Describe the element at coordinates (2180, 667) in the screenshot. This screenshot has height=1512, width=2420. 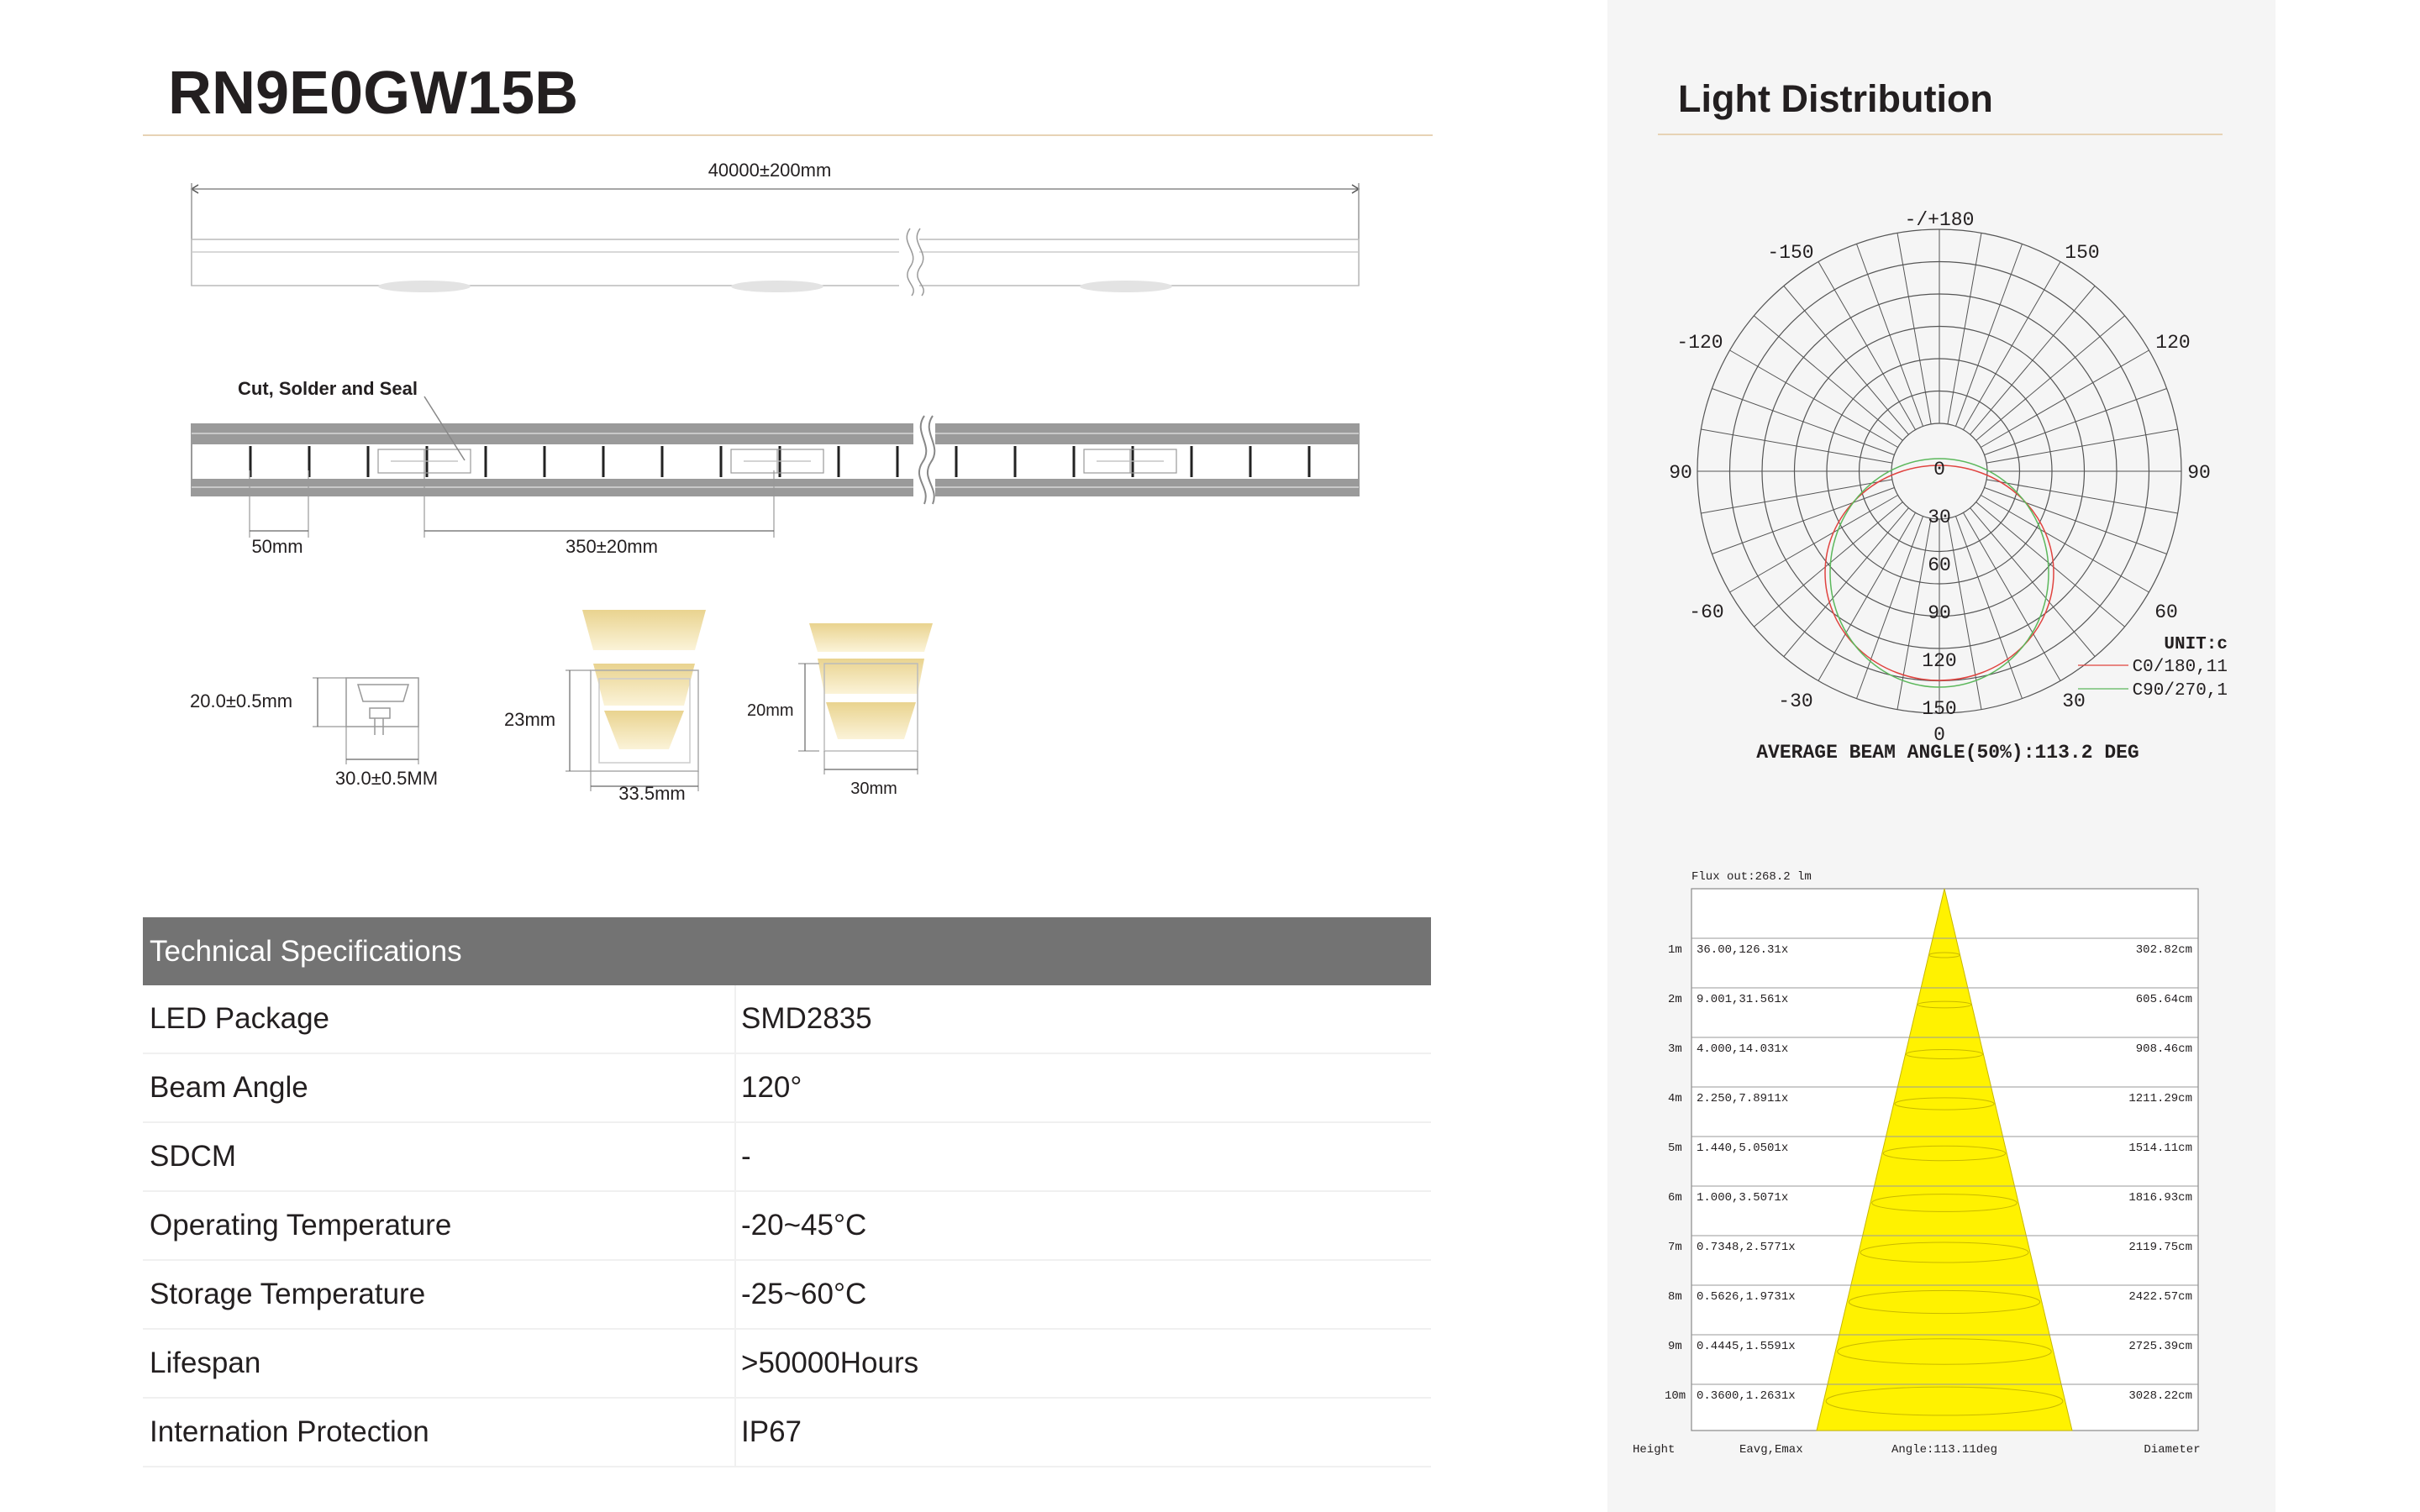
I see `legend-c0: C0/180,11` at that location.